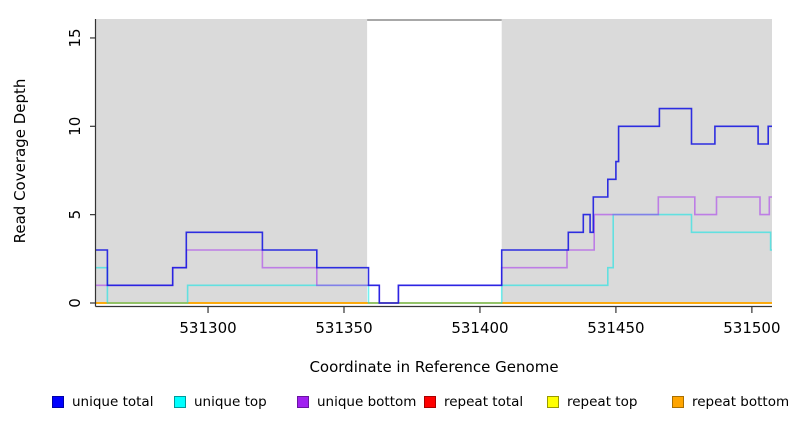 The width and height of the screenshot is (792, 432). I want to click on legend-label: repeat top, so click(602, 402).